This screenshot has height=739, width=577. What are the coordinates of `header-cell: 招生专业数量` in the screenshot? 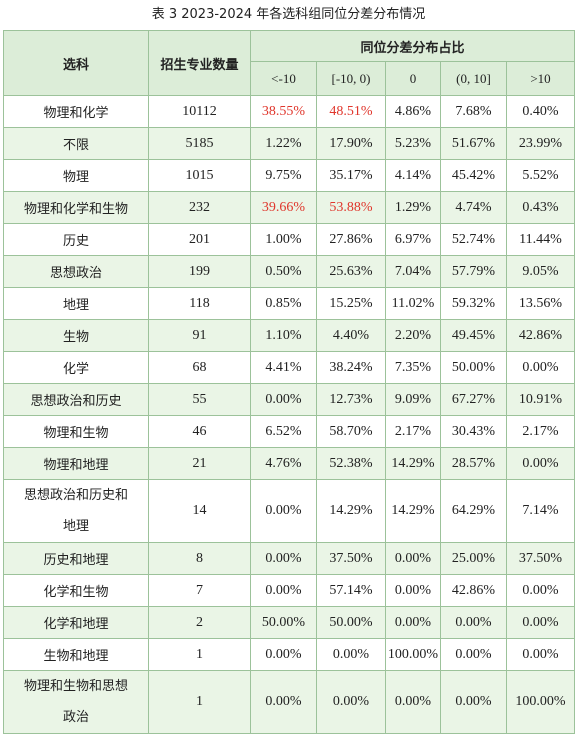 It's located at (199, 63).